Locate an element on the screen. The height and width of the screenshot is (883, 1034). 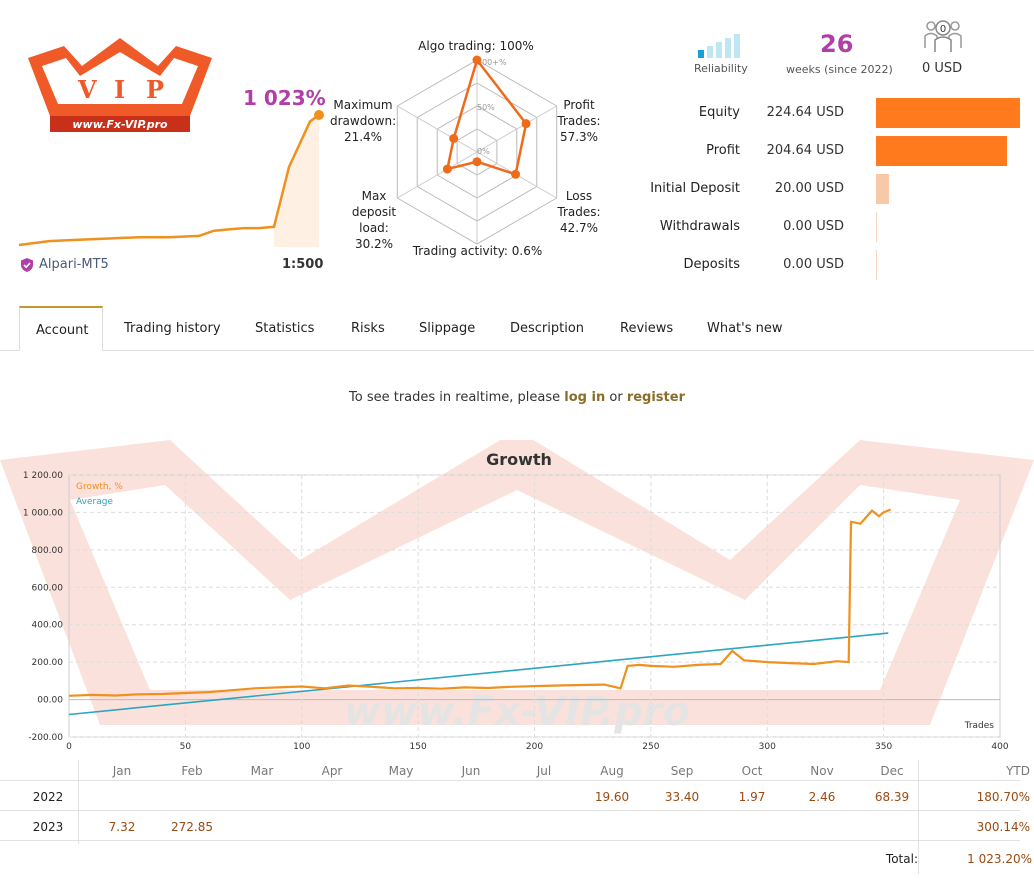
tab-account: Account is located at coordinates (61, 328).